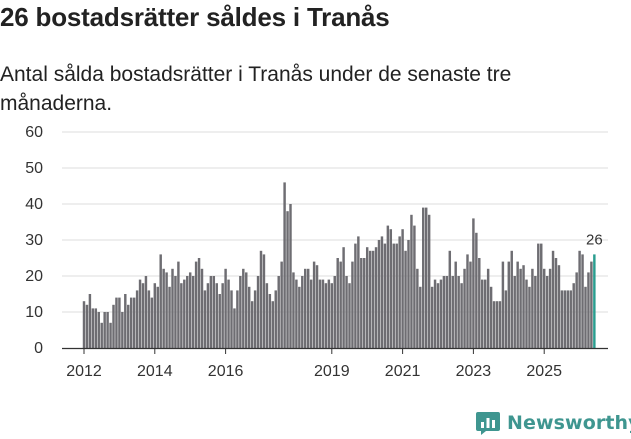  Describe the element at coordinates (488, 423) in the screenshot. I see `bar-chart-logo-icon` at that location.